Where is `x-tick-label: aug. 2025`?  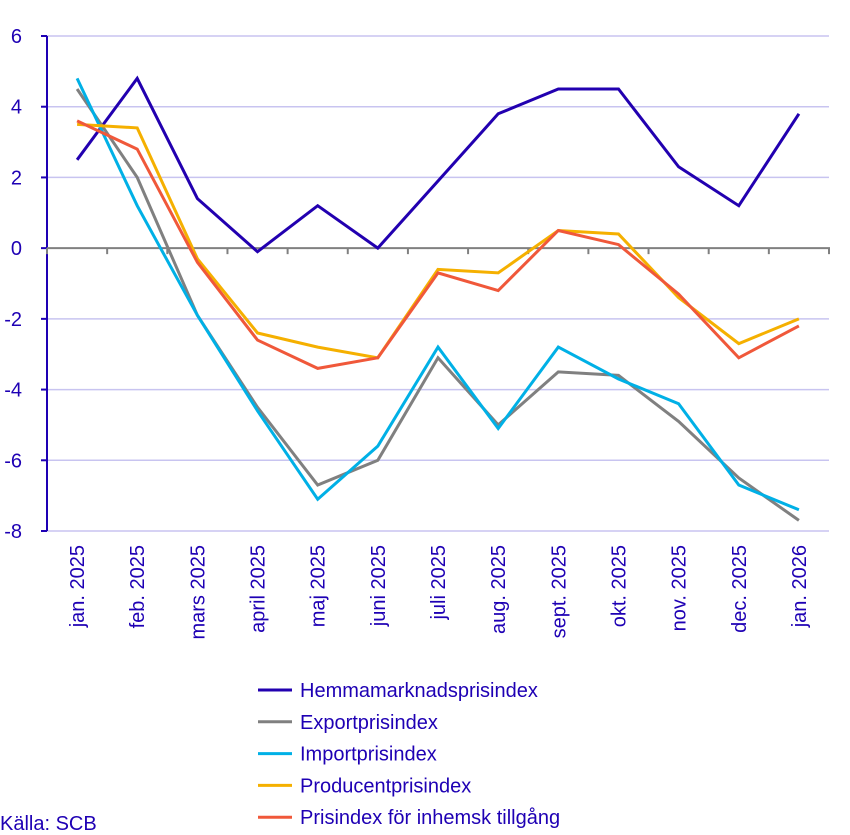 x-tick-label: aug. 2025 is located at coordinates (499, 589).